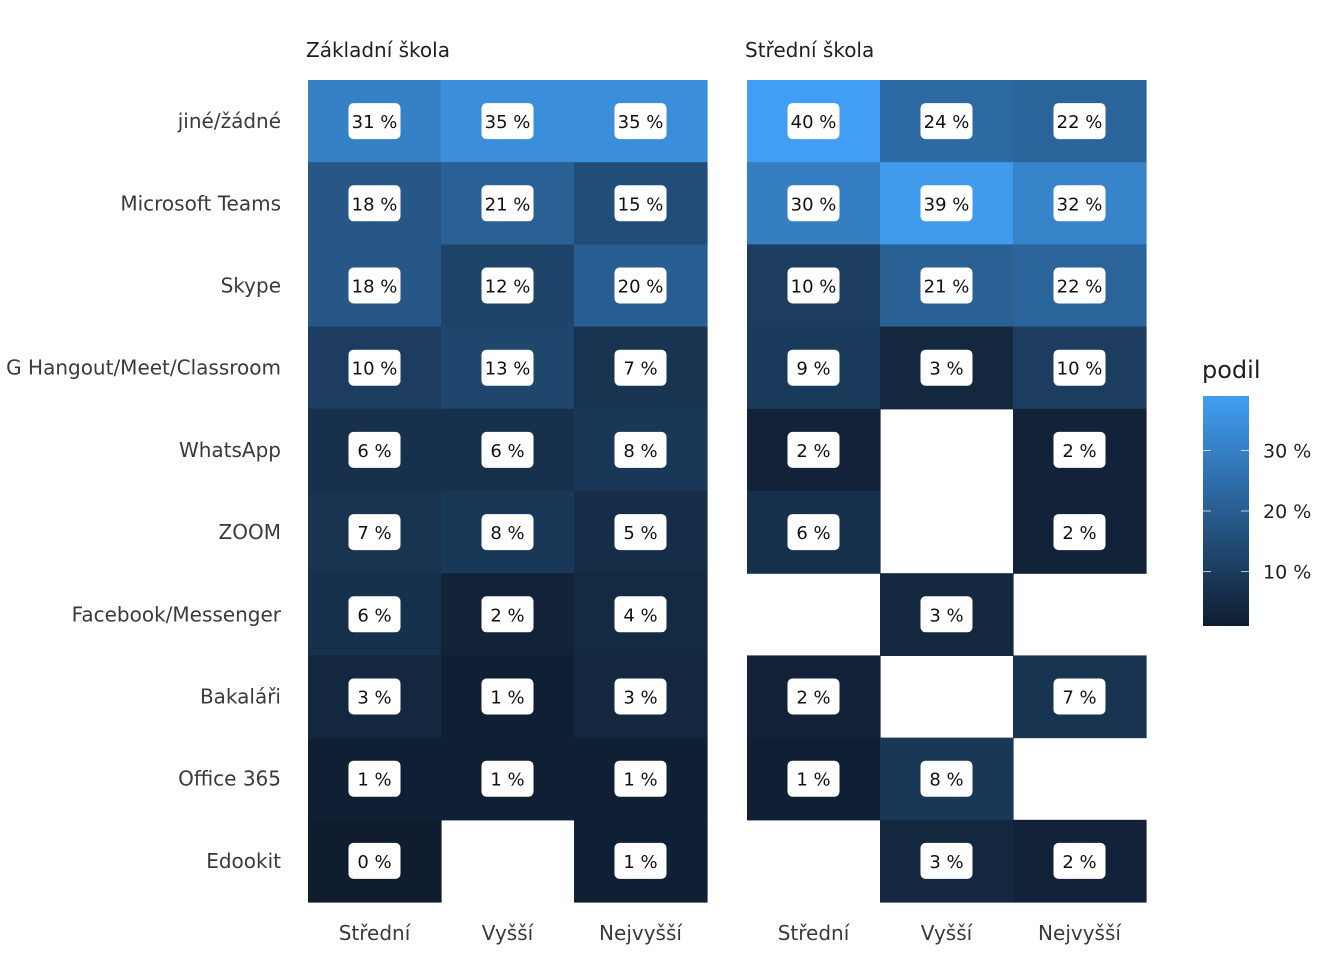  I want to click on value-label: 31 %, so click(375, 122).